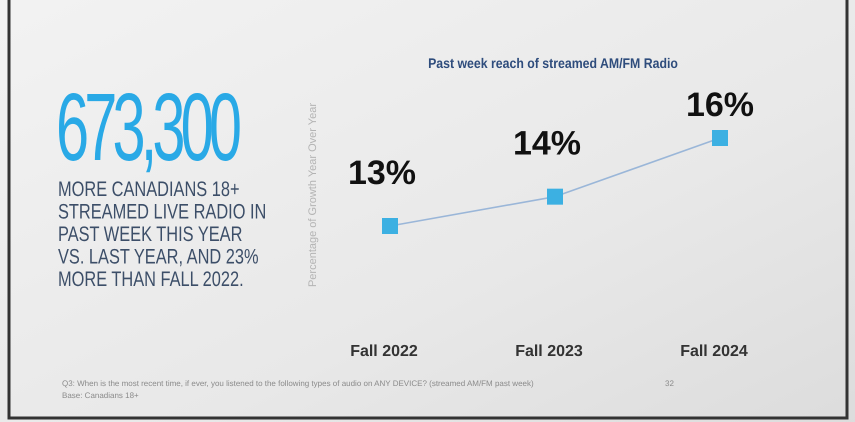 This screenshot has height=422, width=855. I want to click on data-label: 14%, so click(547, 143).